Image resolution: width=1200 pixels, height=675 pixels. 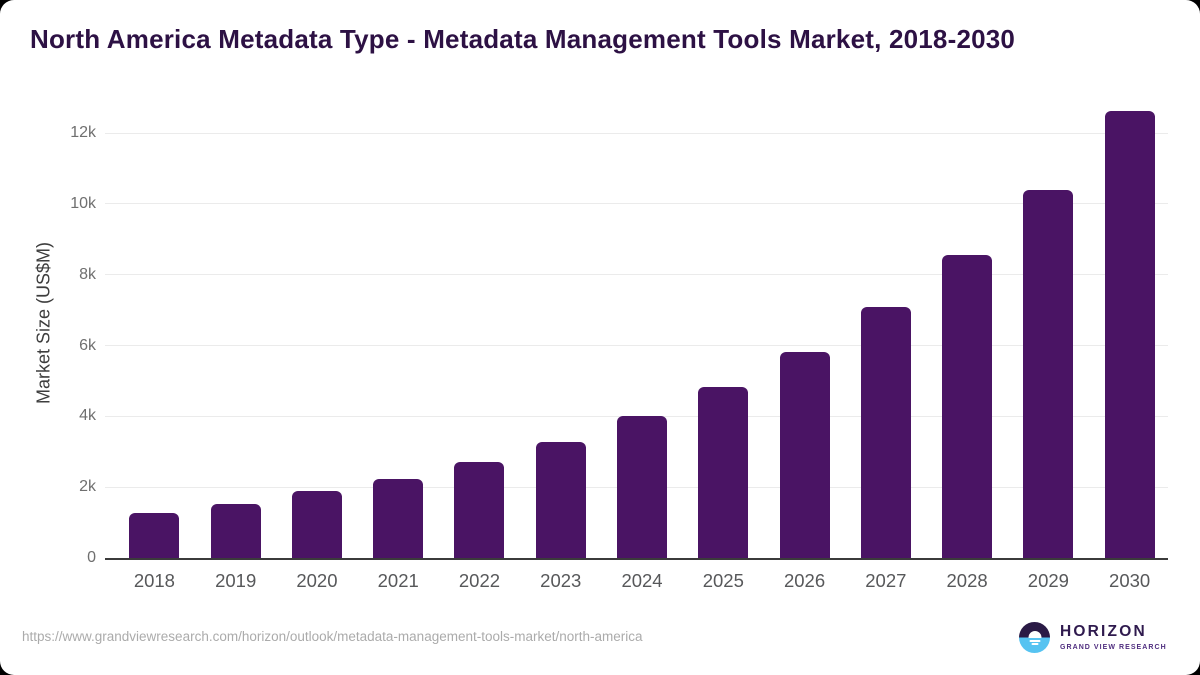 What do you see at coordinates (642, 487) in the screenshot?
I see `bar-2024` at bounding box center [642, 487].